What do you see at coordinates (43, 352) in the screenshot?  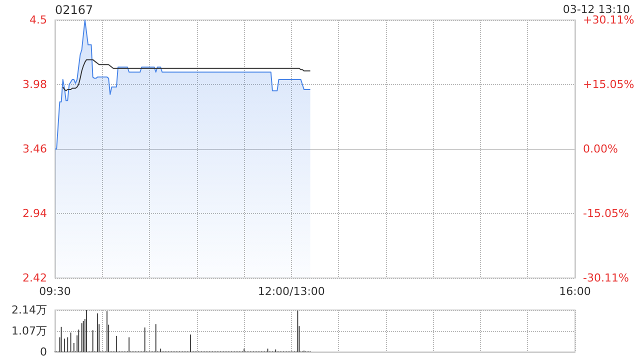 I see `y-tick-label: 0` at bounding box center [43, 352].